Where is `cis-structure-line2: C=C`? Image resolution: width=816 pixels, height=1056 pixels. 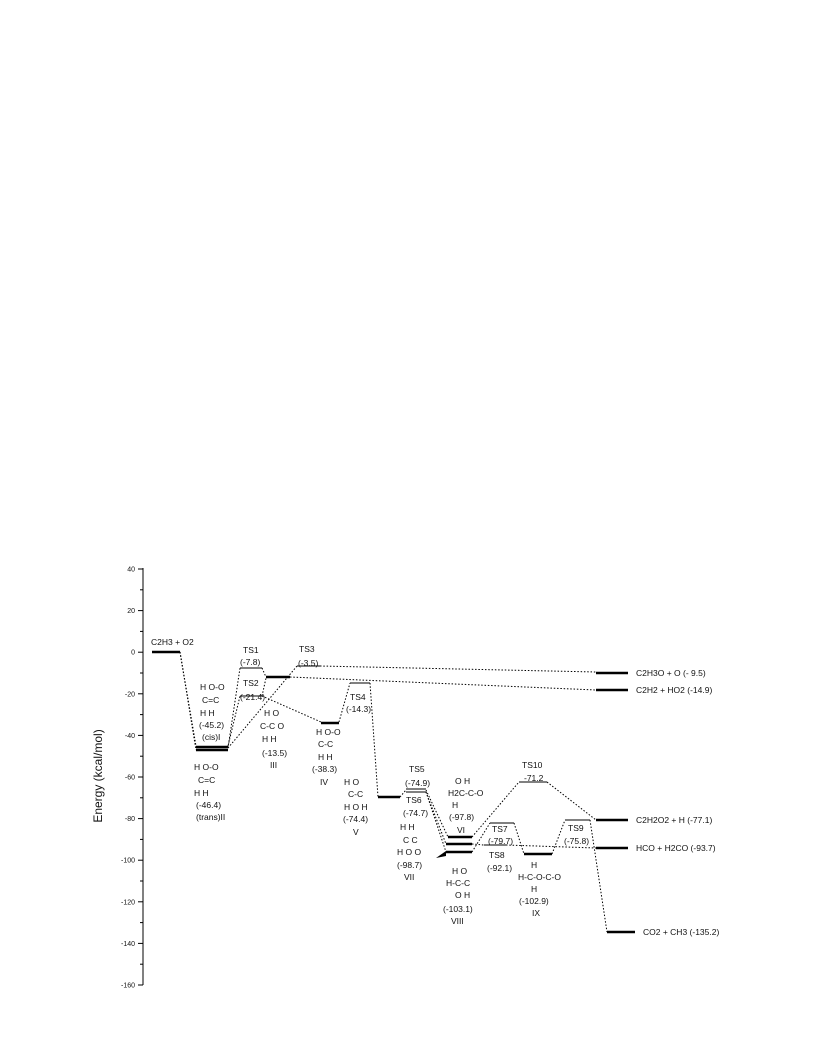
cis-structure-line2: C=C is located at coordinates (210, 700).